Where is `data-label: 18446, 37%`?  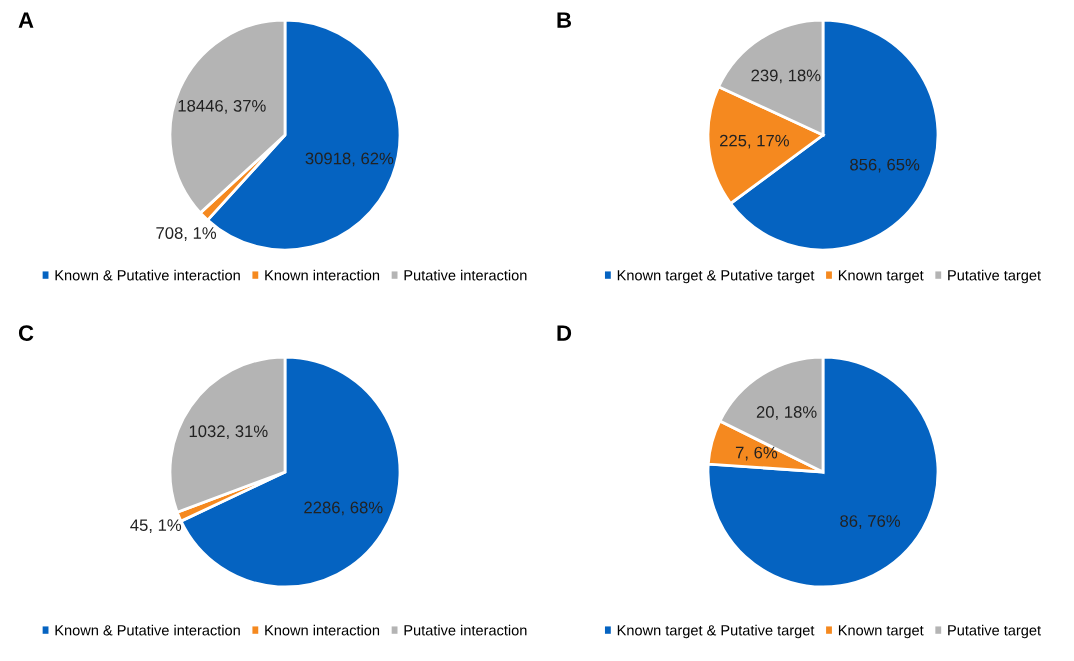
data-label: 18446, 37% is located at coordinates (222, 106).